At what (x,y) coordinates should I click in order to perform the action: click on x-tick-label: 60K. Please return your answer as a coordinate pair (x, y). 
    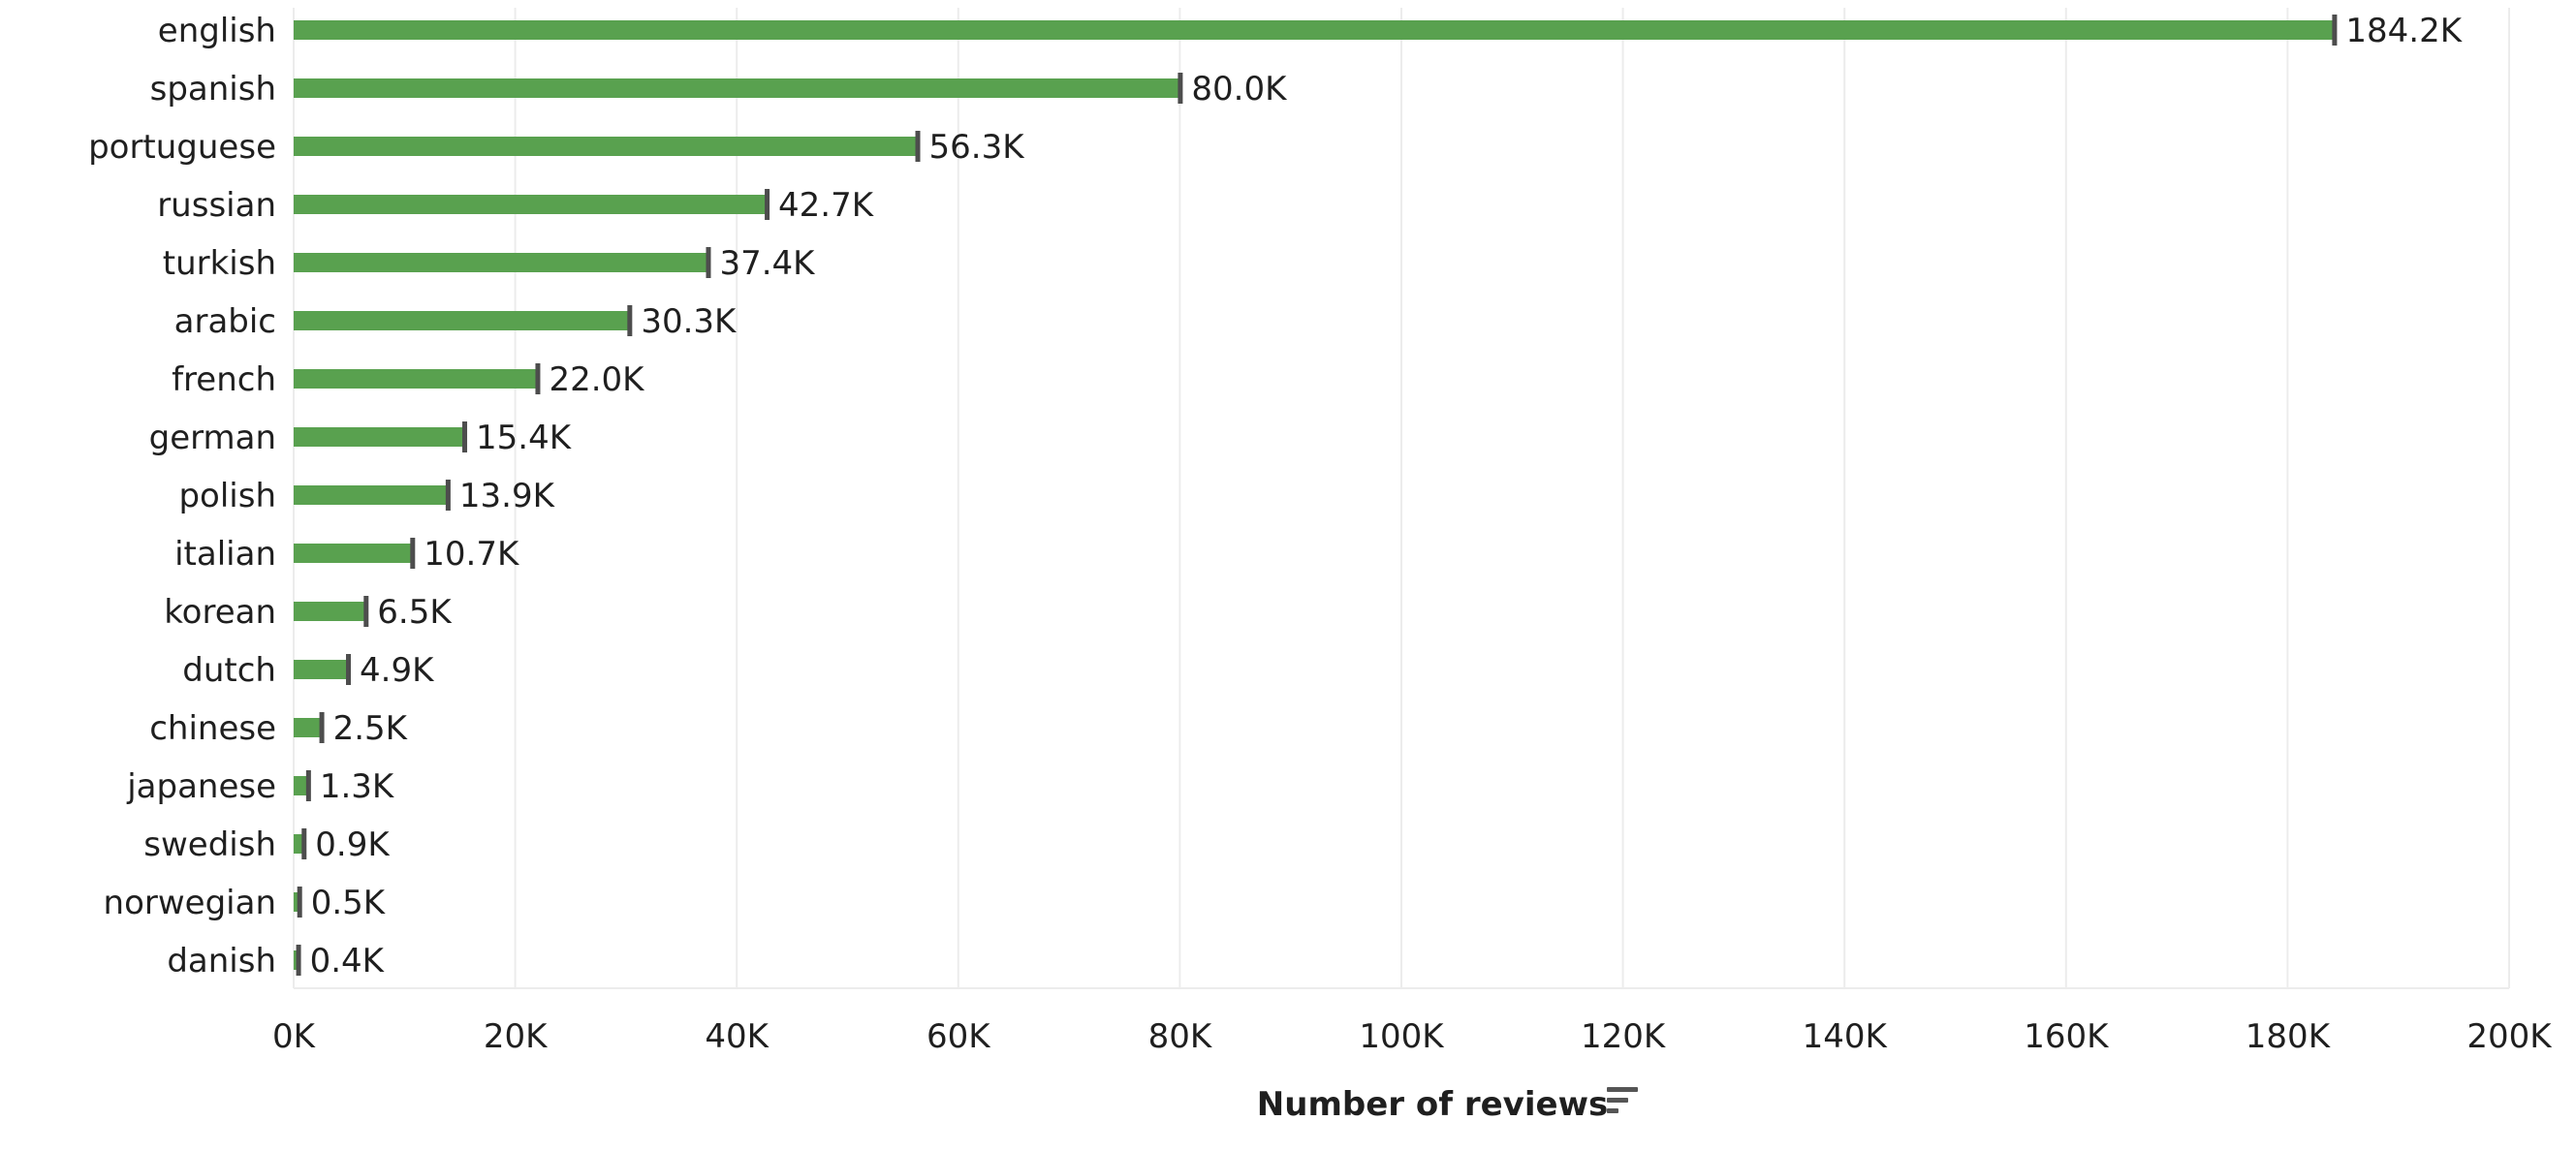
    Looking at the image, I should click on (959, 1036).